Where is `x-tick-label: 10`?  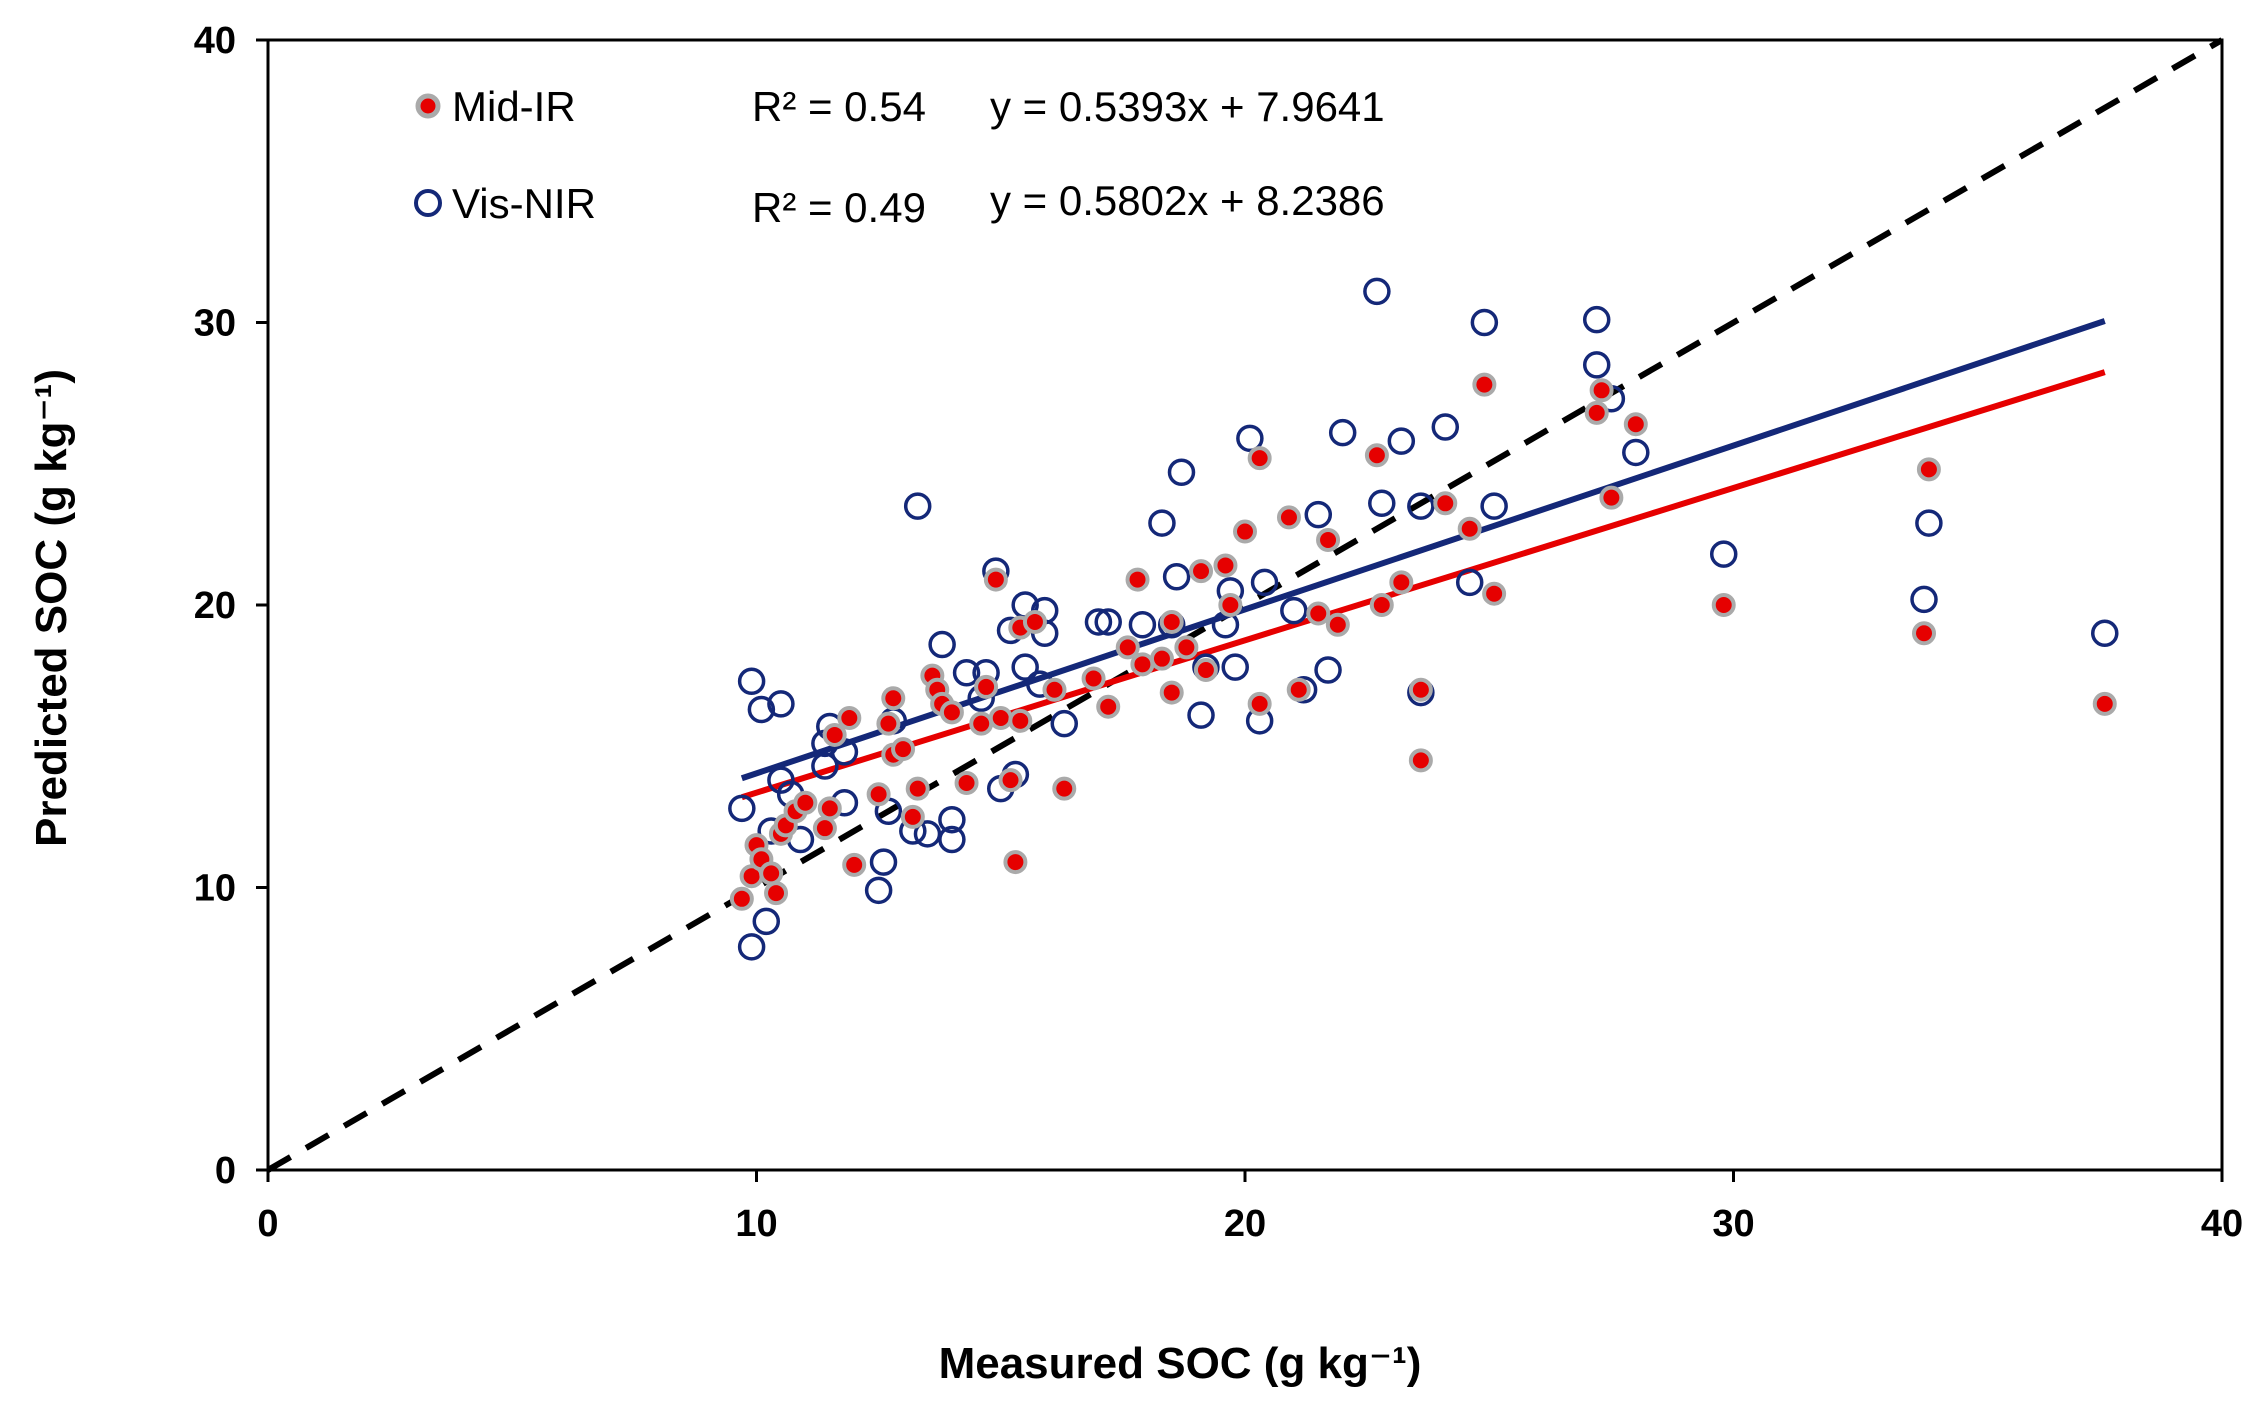 x-tick-label: 10 is located at coordinates (756, 1224).